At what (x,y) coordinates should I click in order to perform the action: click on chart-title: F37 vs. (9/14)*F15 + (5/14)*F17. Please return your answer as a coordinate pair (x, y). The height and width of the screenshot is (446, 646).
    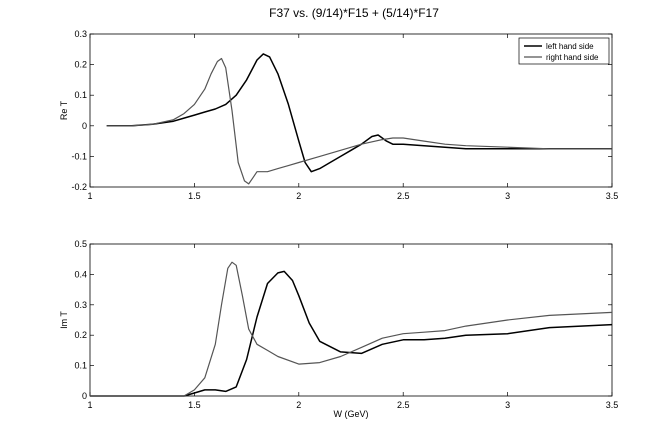
    Looking at the image, I should click on (354, 13).